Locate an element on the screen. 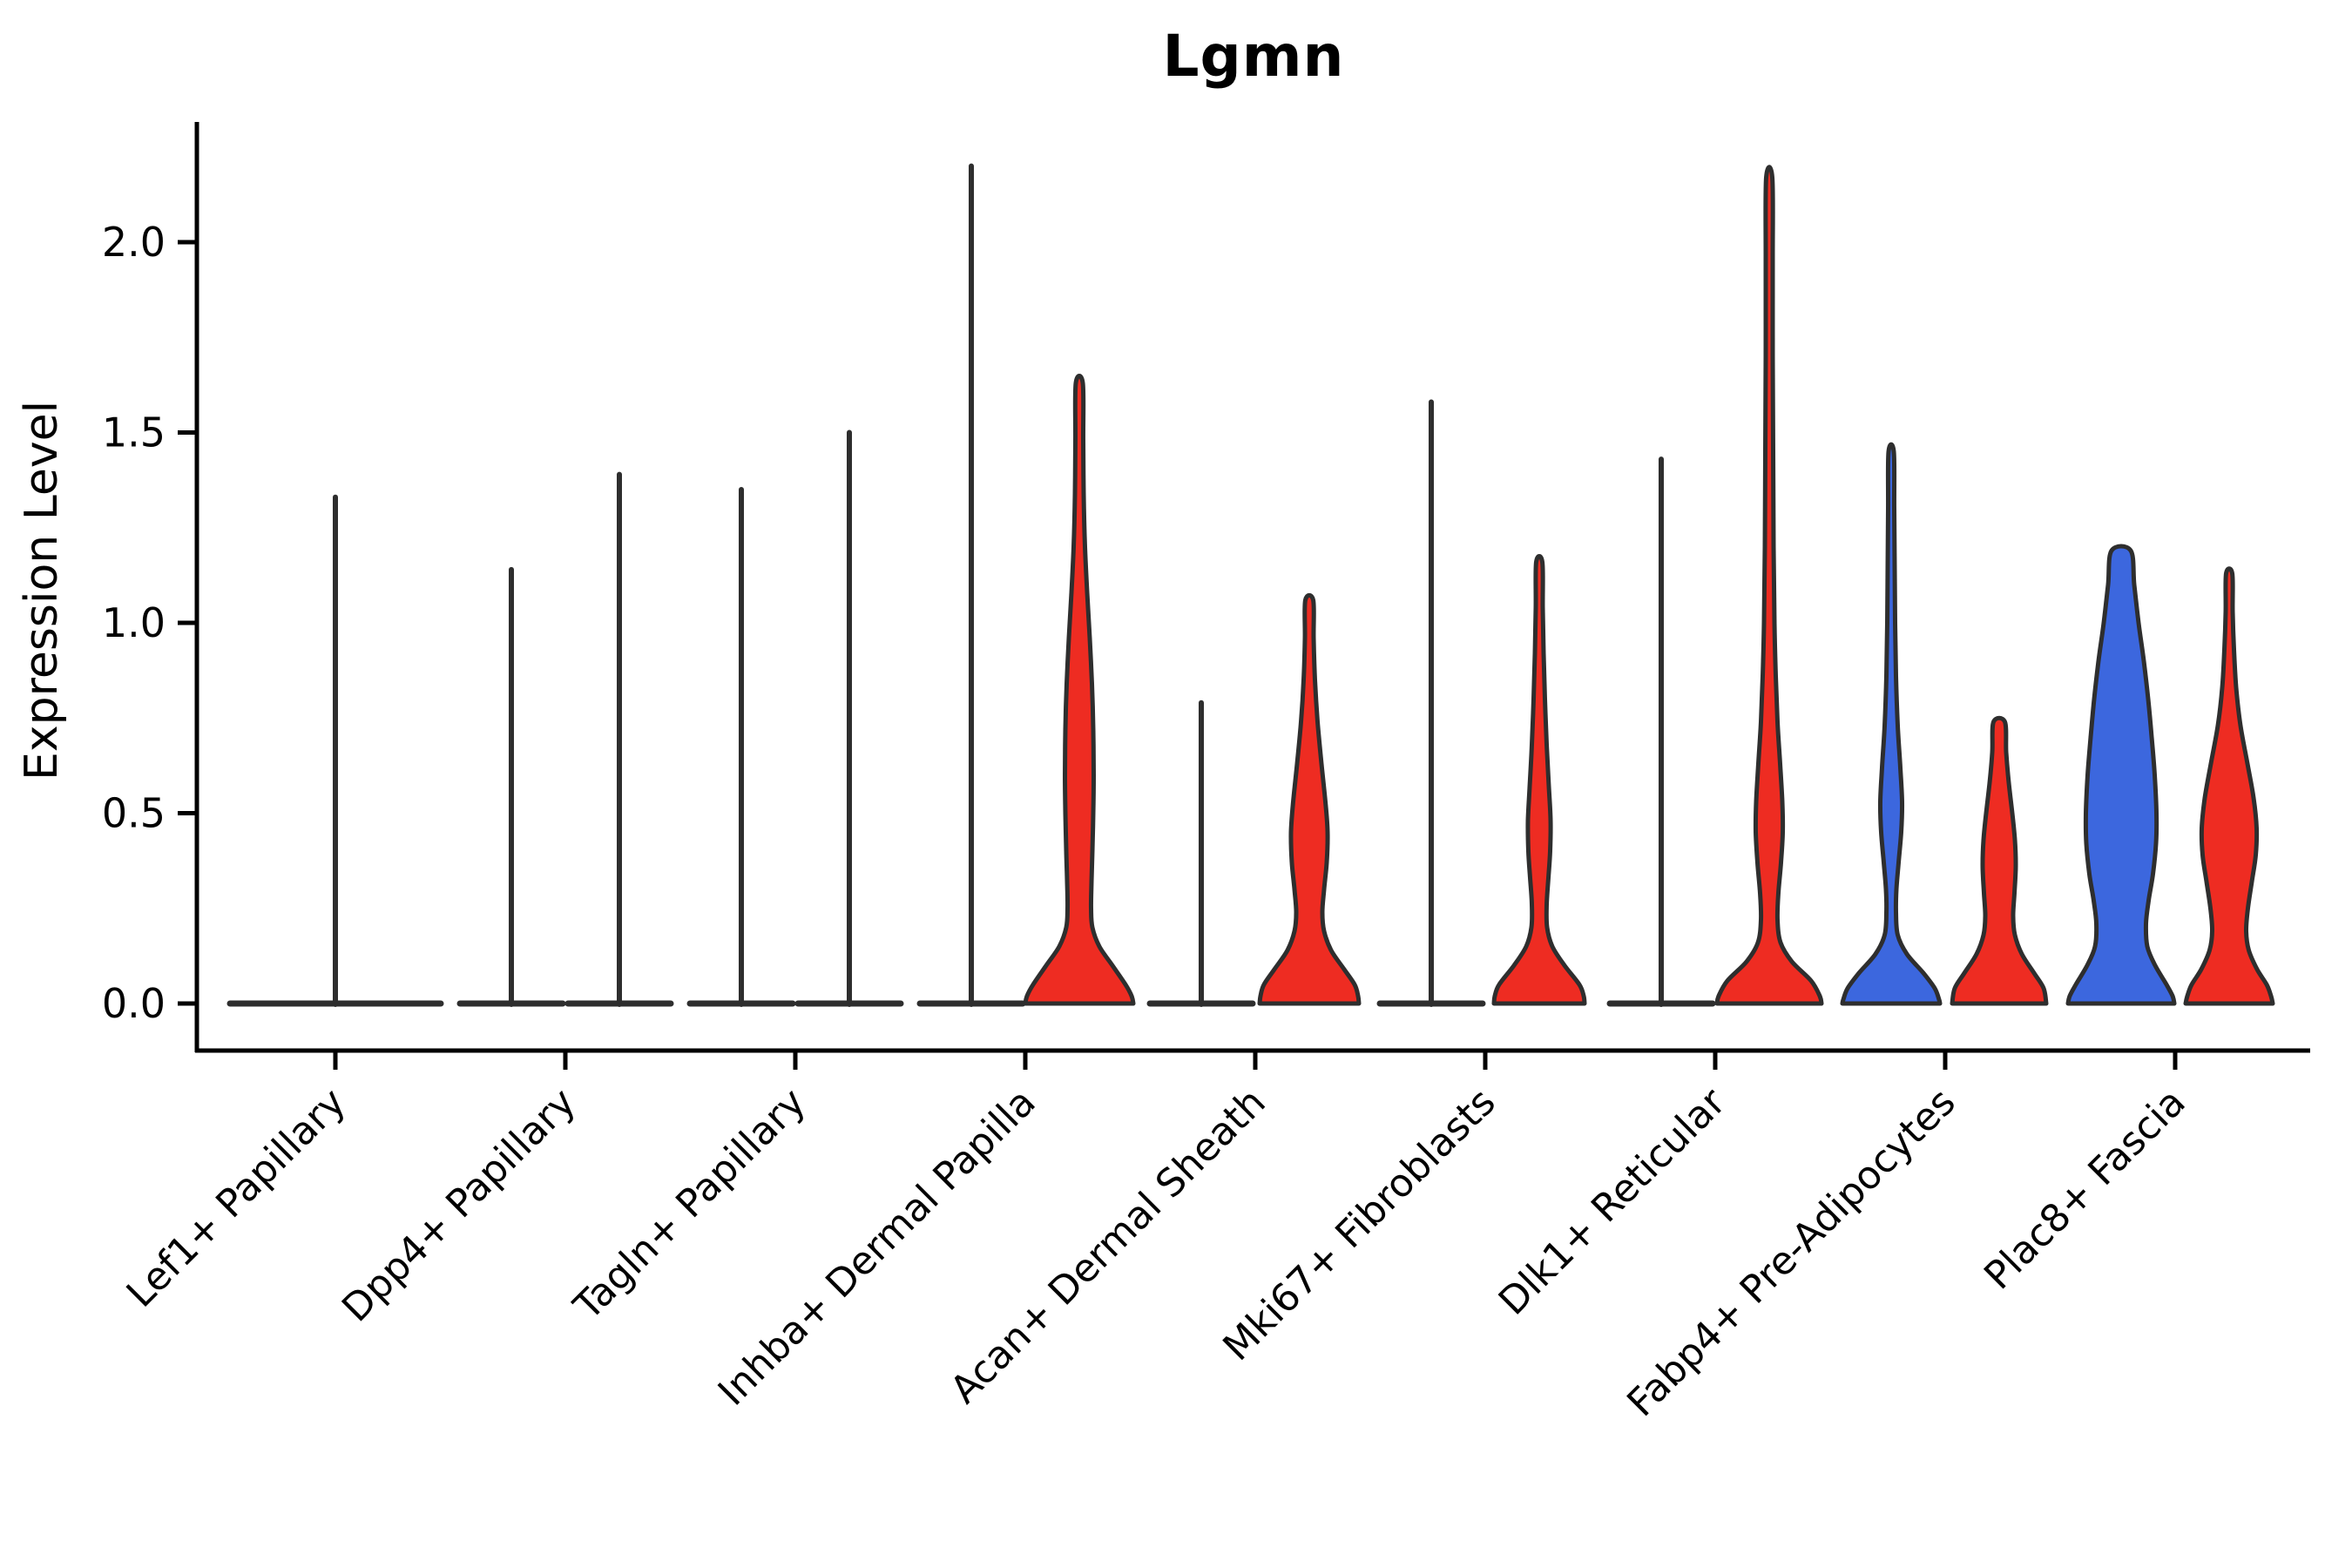 The image size is (2352, 1568). violin-body-8-left is located at coordinates (2121, 775).